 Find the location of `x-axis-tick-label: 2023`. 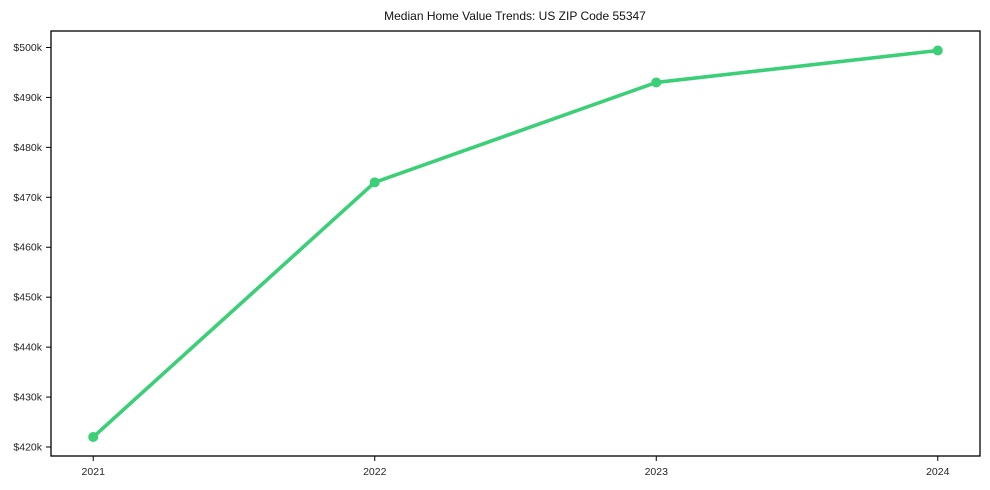

x-axis-tick-label: 2023 is located at coordinates (657, 472).